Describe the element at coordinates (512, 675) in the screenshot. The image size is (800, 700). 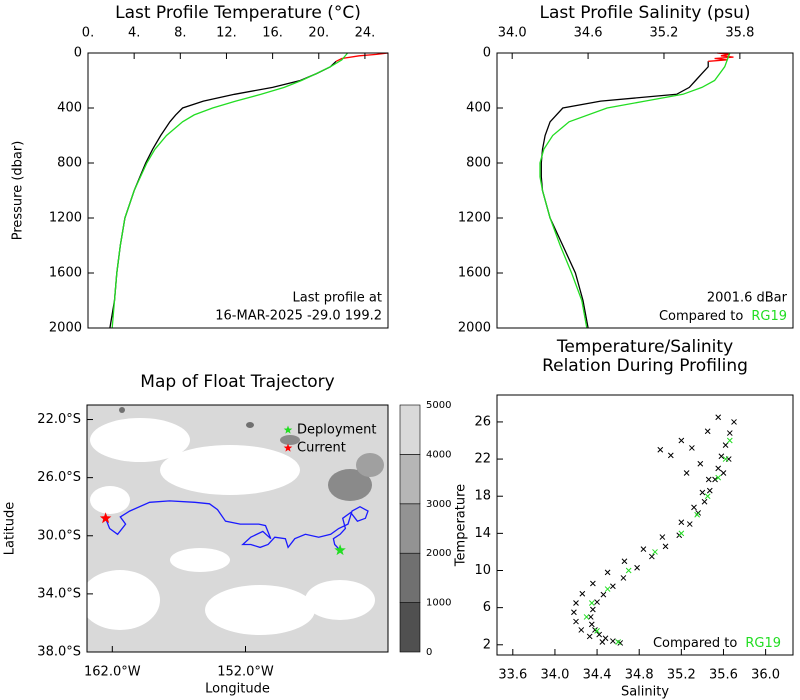
I see `x-tick-label: 33.6` at that location.